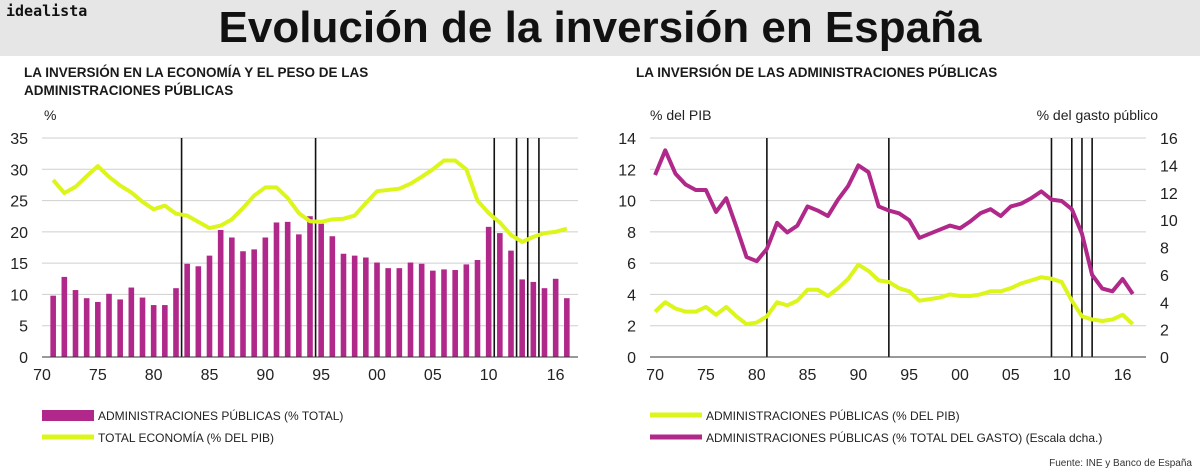 Image resolution: width=1200 pixels, height=473 pixels. Describe the element at coordinates (265, 375) in the screenshot. I see `chart1-xtick-label: 90` at that location.